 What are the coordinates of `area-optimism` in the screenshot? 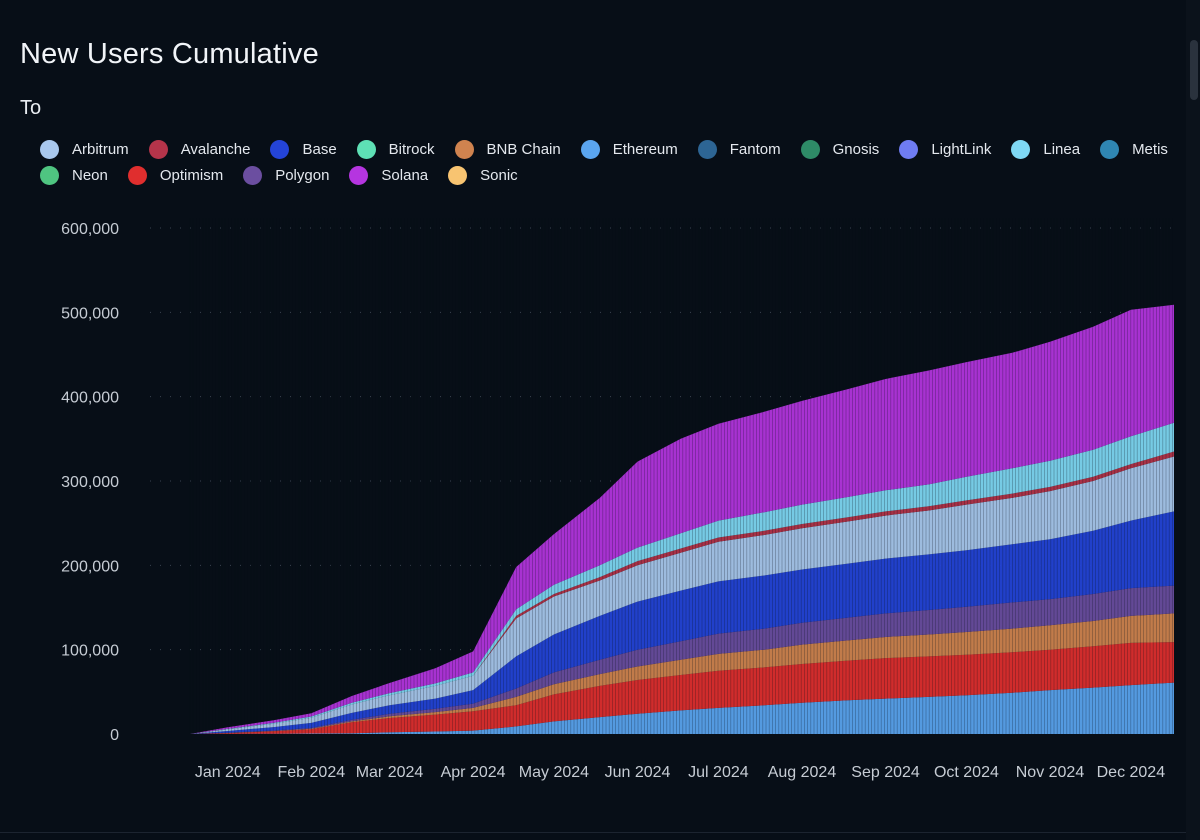 It's located at (682, 688).